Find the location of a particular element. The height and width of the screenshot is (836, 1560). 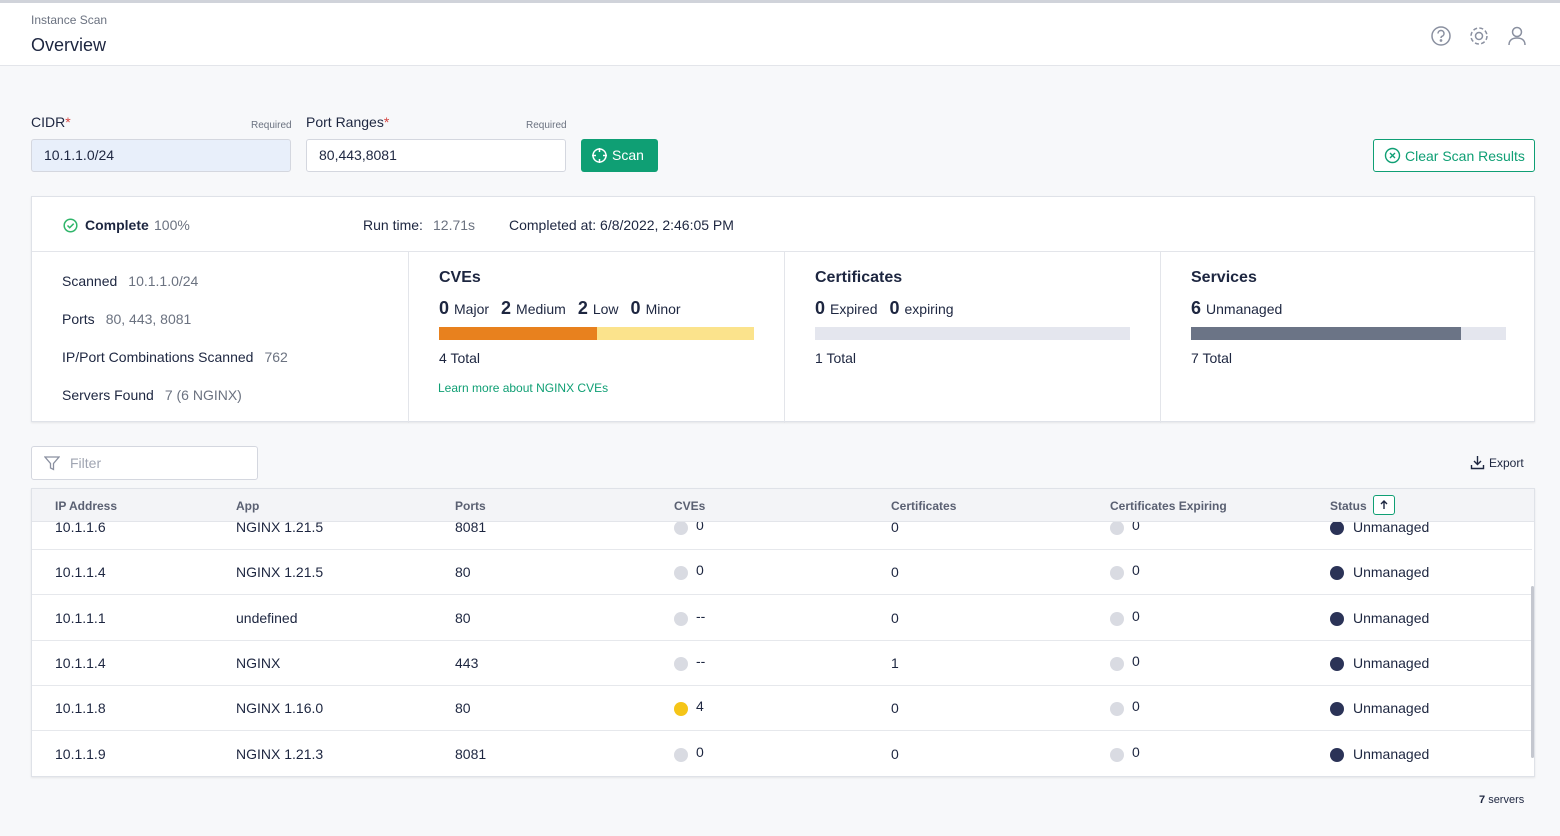

runtime: 12.71s is located at coordinates (454, 225).